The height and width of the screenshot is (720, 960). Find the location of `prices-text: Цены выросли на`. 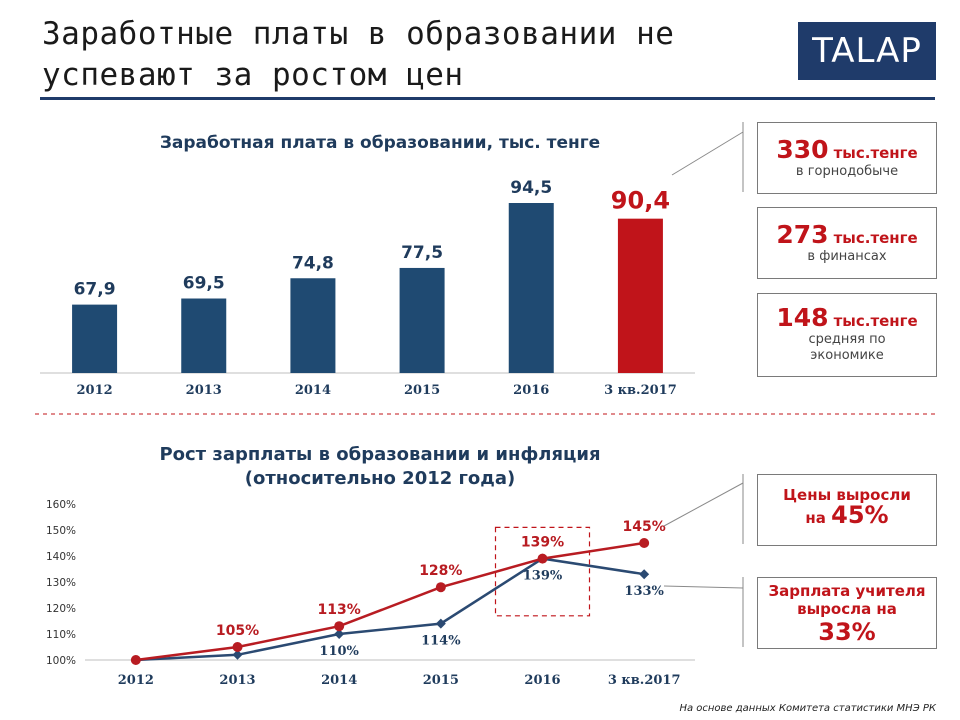

prices-text: Цены выросли на is located at coordinates (847, 506).